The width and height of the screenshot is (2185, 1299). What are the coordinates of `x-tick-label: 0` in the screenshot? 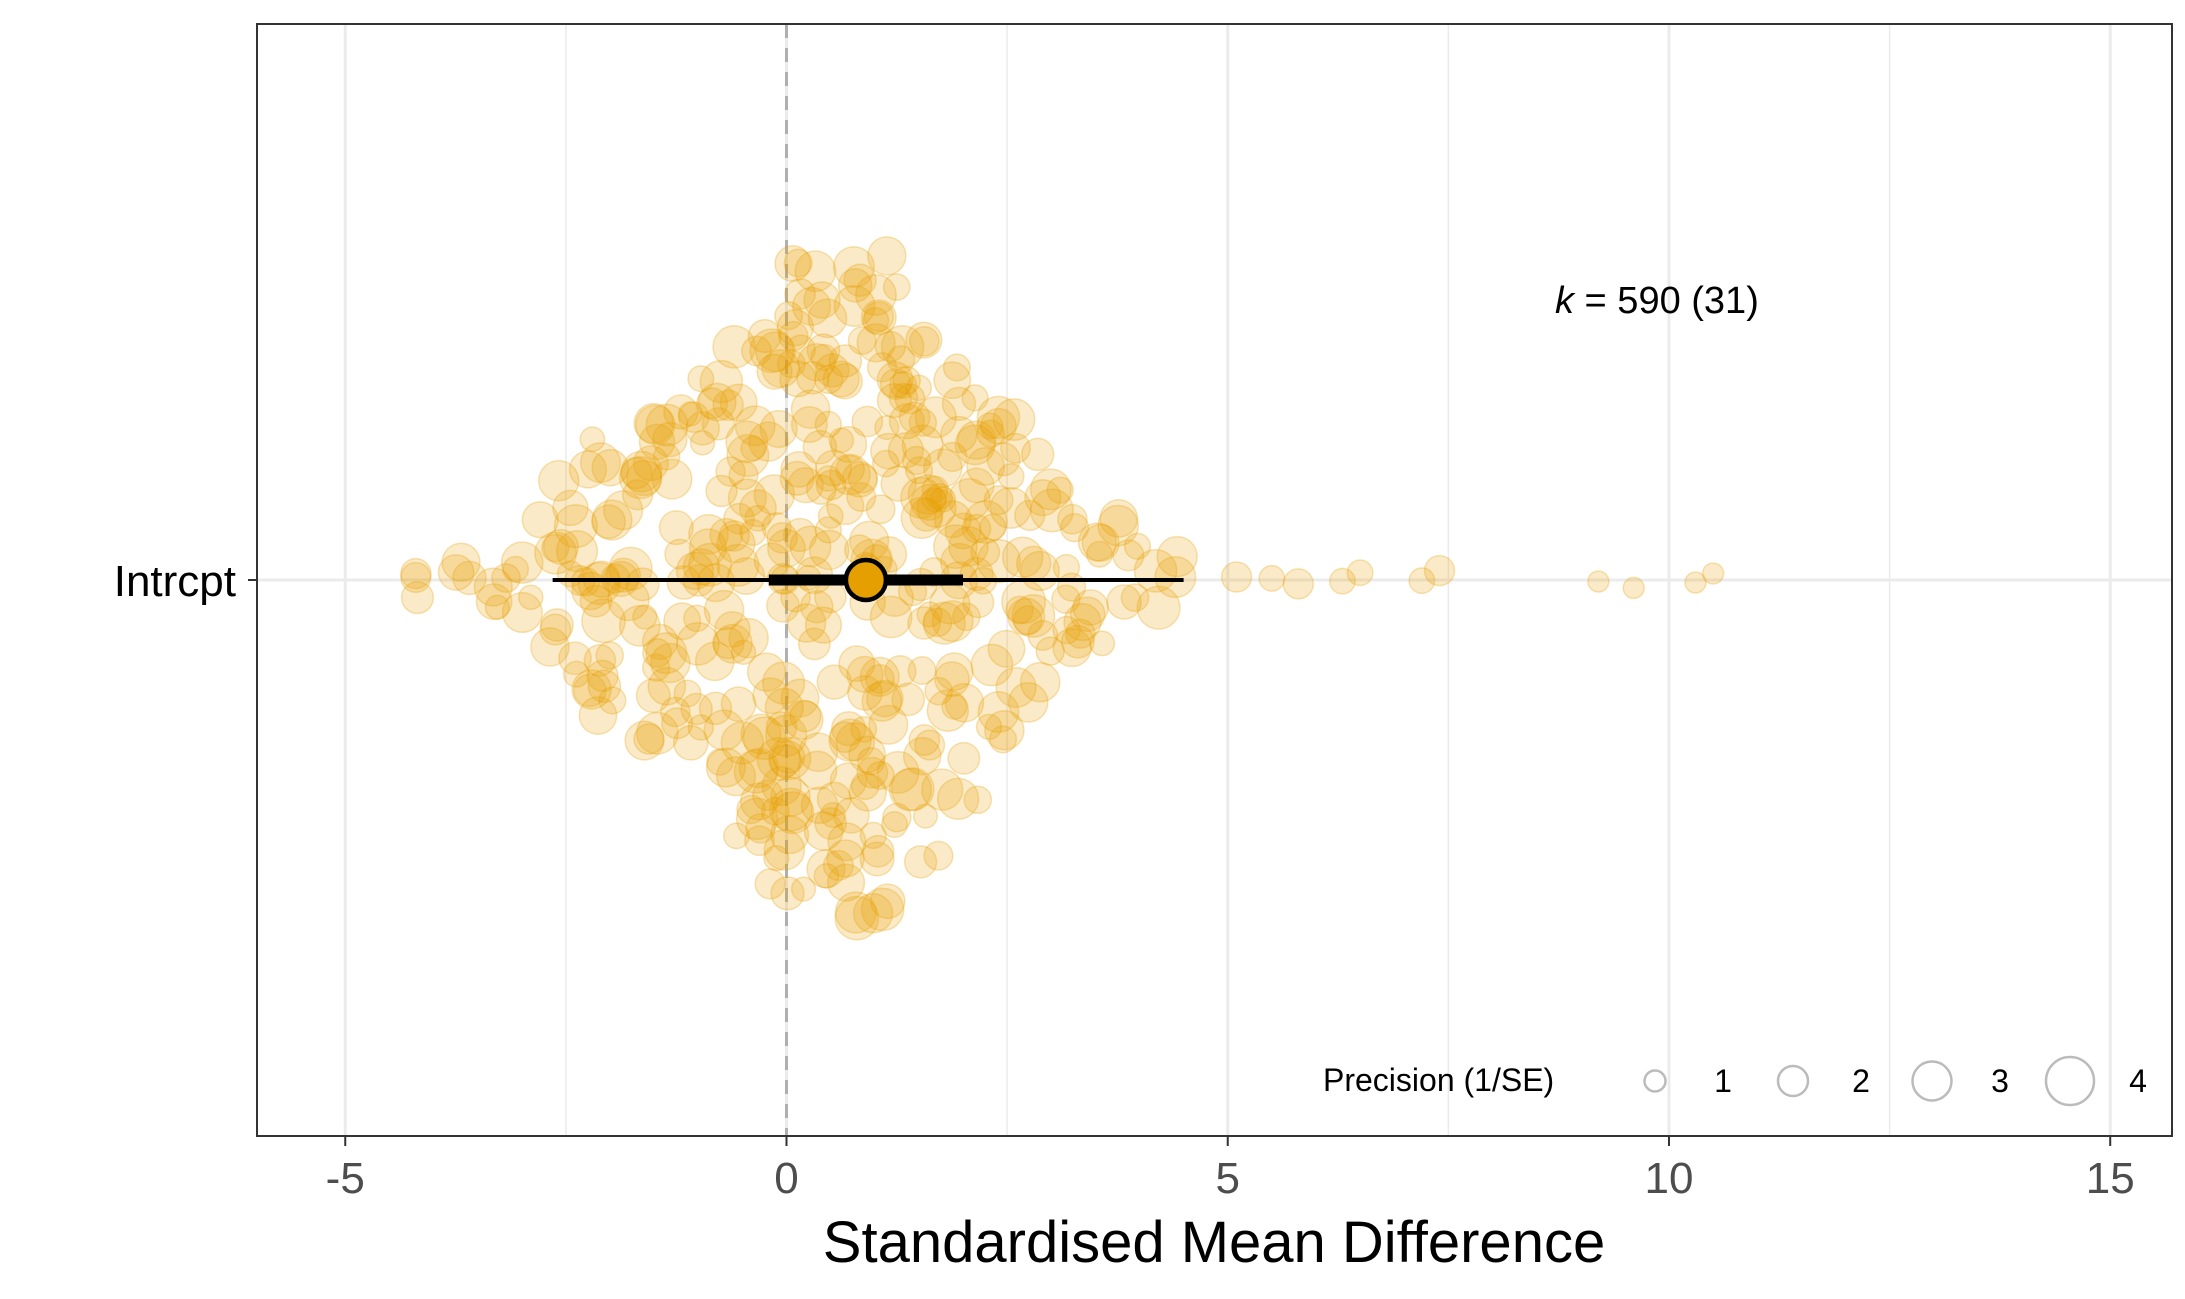 It's located at (786, 1178).